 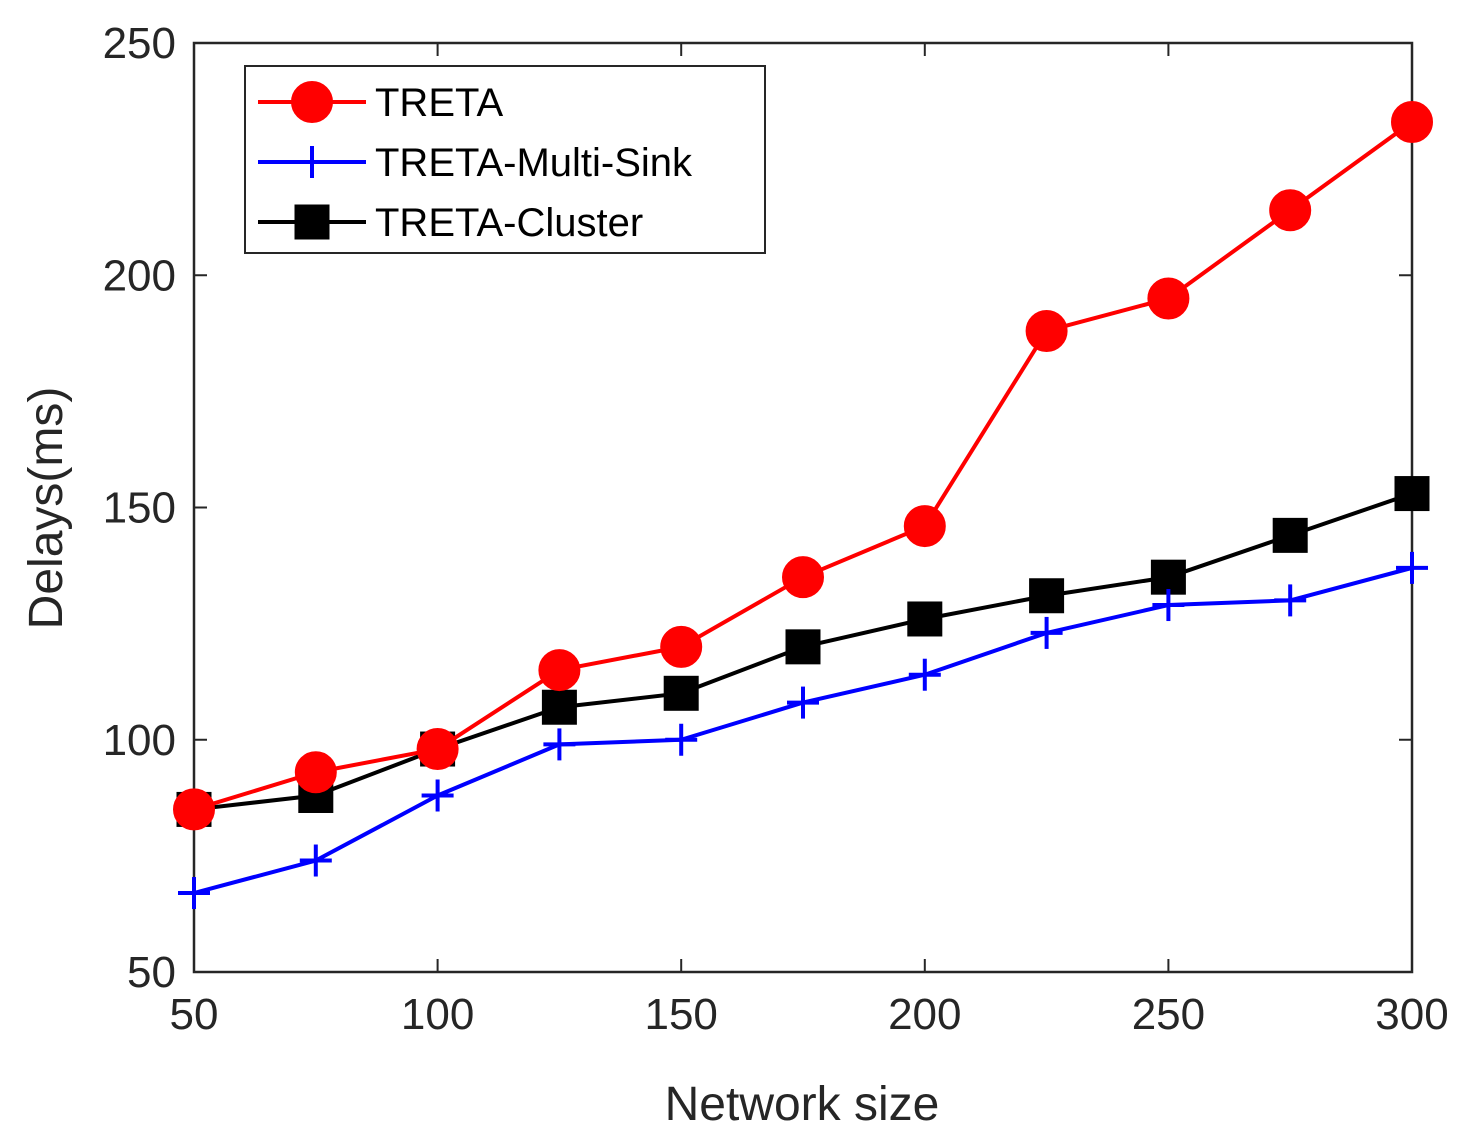 What do you see at coordinates (139, 740) in the screenshot?
I see `y-tick-label: 100` at bounding box center [139, 740].